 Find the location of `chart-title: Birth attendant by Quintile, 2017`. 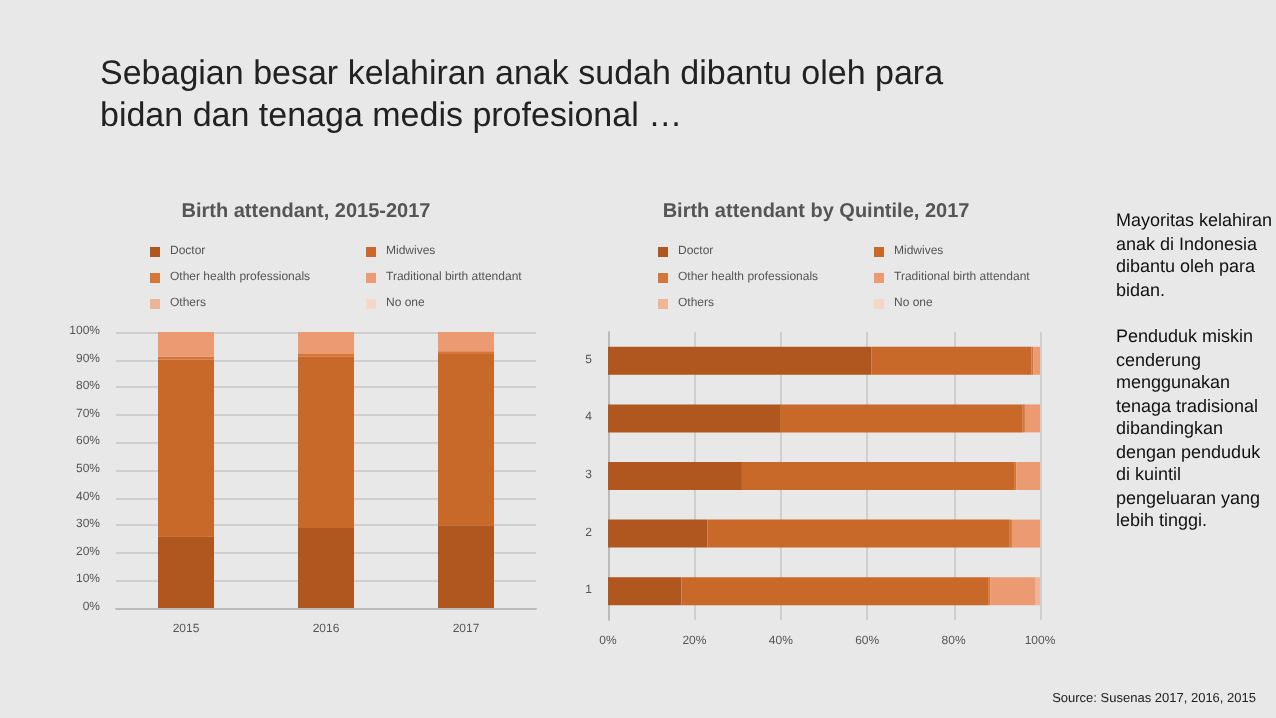

chart-title: Birth attendant by Quintile, 2017 is located at coordinates (816, 212).